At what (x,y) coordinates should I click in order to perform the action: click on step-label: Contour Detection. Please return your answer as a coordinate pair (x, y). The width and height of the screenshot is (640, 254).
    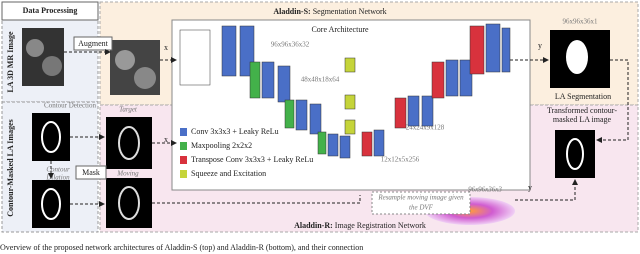
    Looking at the image, I should click on (70, 106).